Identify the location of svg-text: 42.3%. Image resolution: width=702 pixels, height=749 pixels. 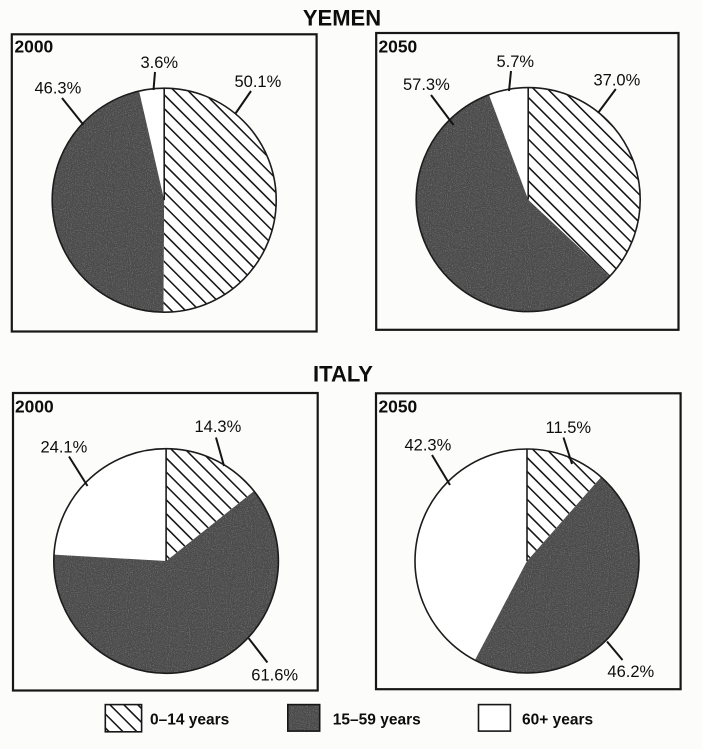
(428, 446).